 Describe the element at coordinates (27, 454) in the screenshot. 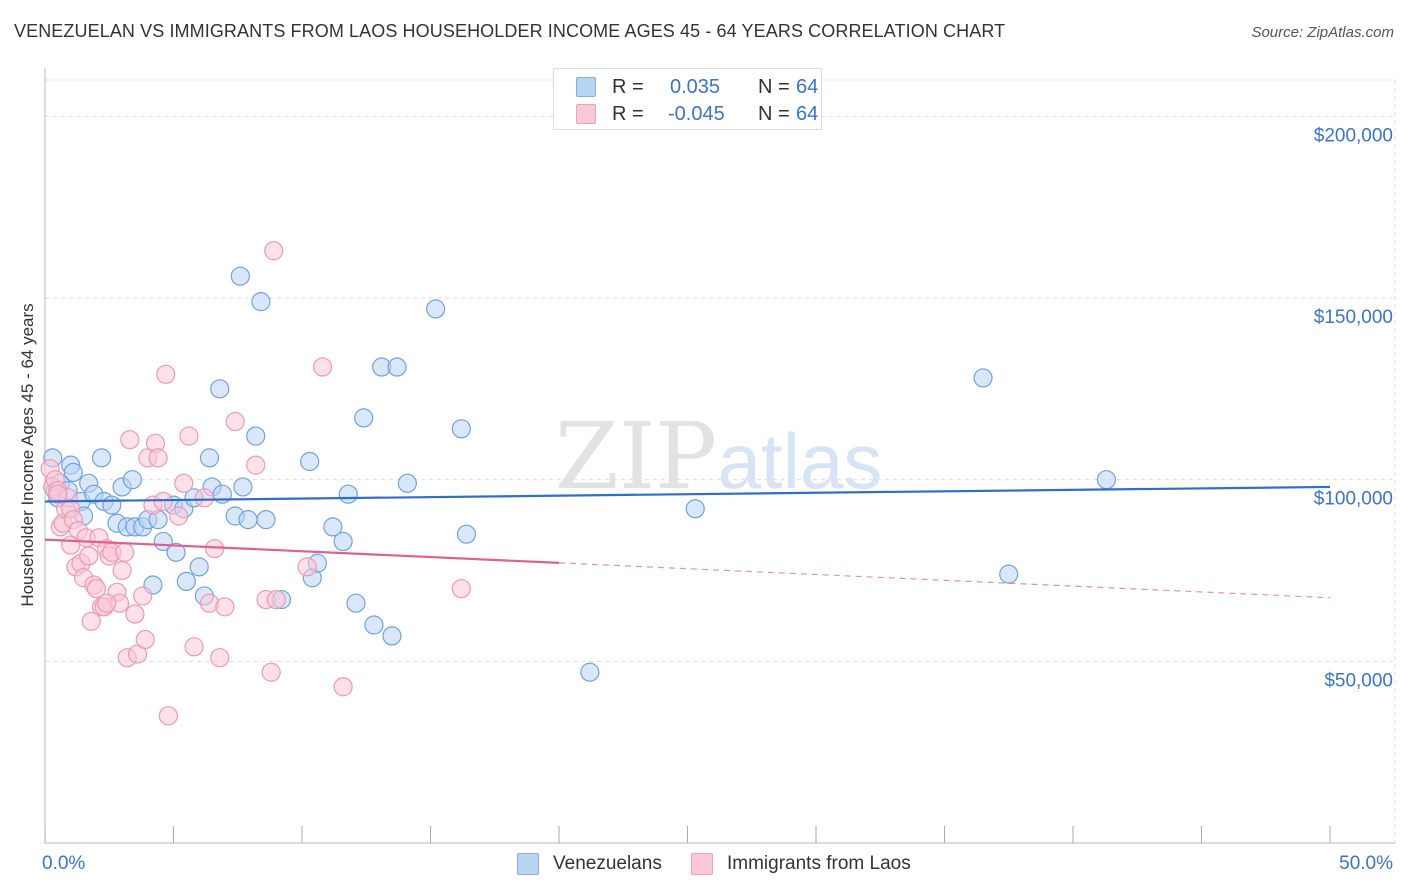

I see `y-axis-label: Householder Income Ages 45 - 64 years` at that location.